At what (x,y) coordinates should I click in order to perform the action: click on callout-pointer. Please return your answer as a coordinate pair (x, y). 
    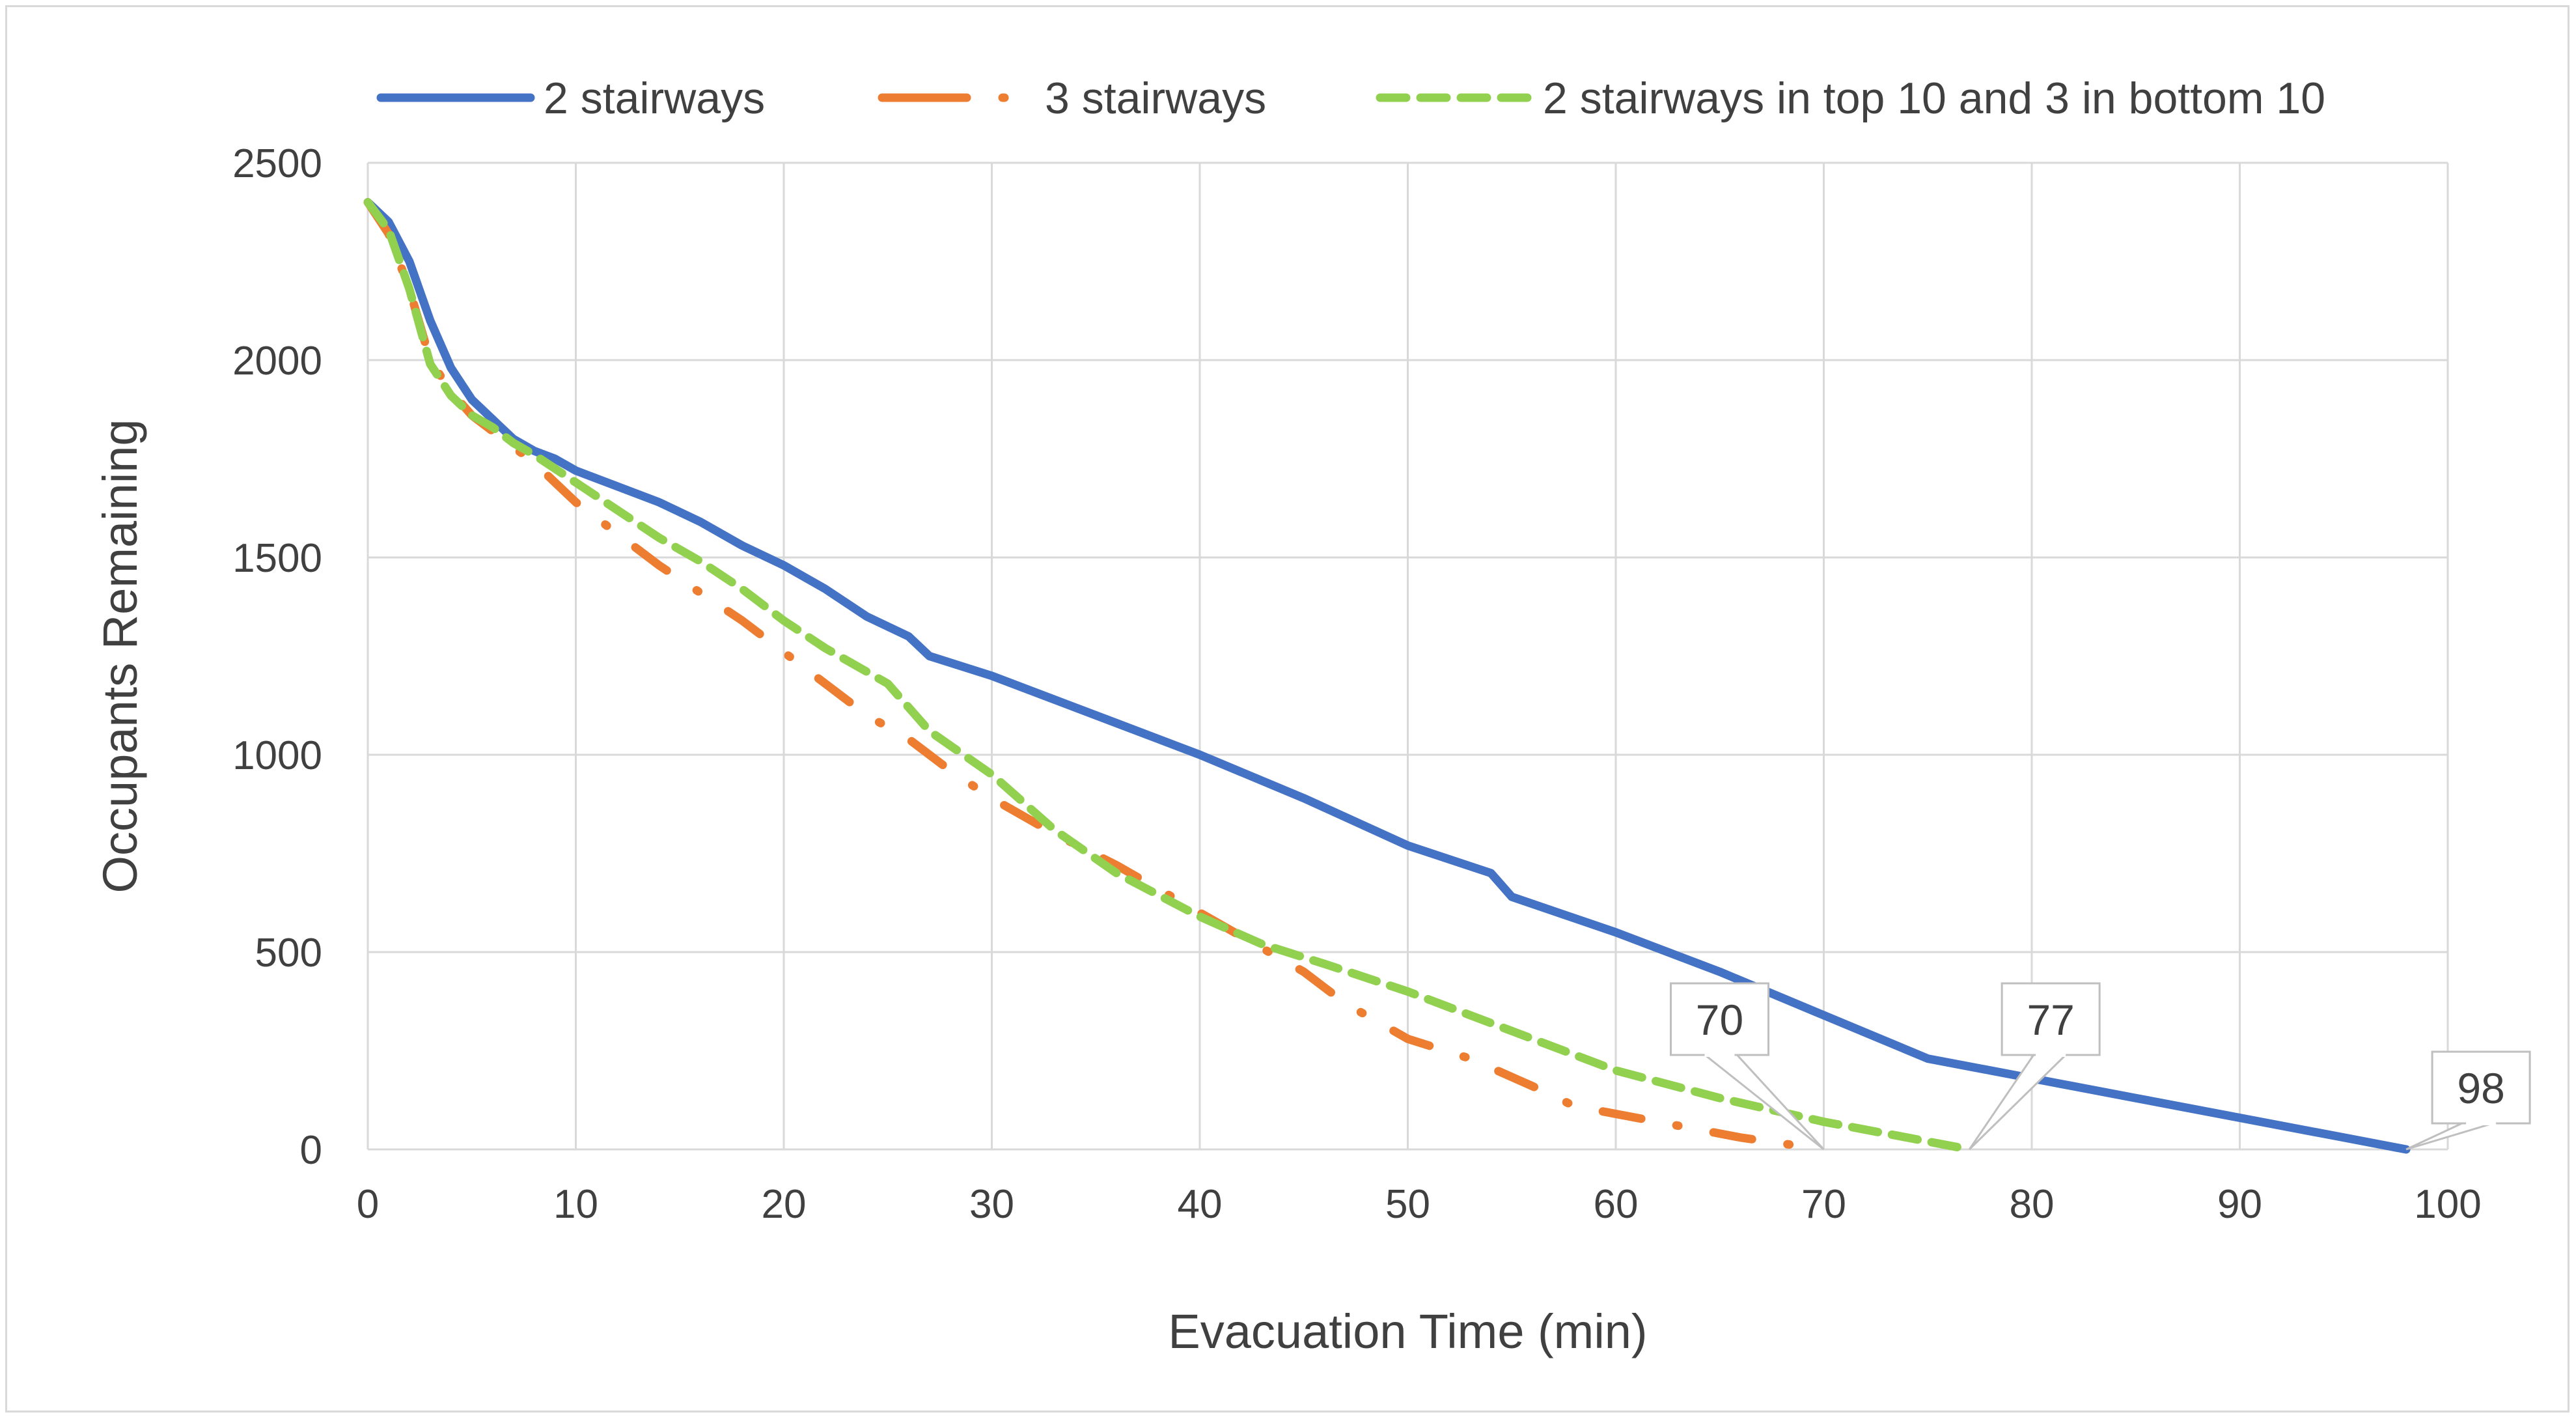
    Looking at the image, I should click on (2451, 1136).